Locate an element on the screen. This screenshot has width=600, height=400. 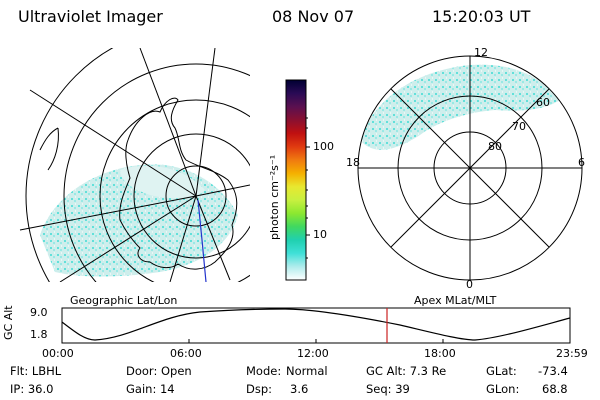
date-label: 08 Nov 07 is located at coordinates (313, 16).